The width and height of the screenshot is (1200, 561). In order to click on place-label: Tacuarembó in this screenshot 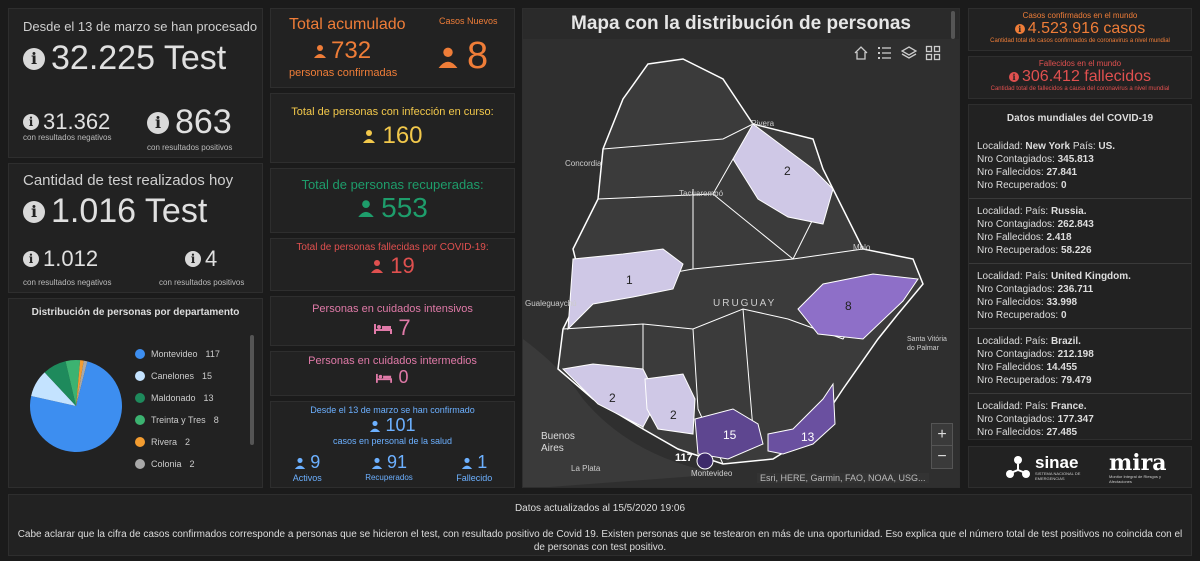, I will do `click(701, 193)`.